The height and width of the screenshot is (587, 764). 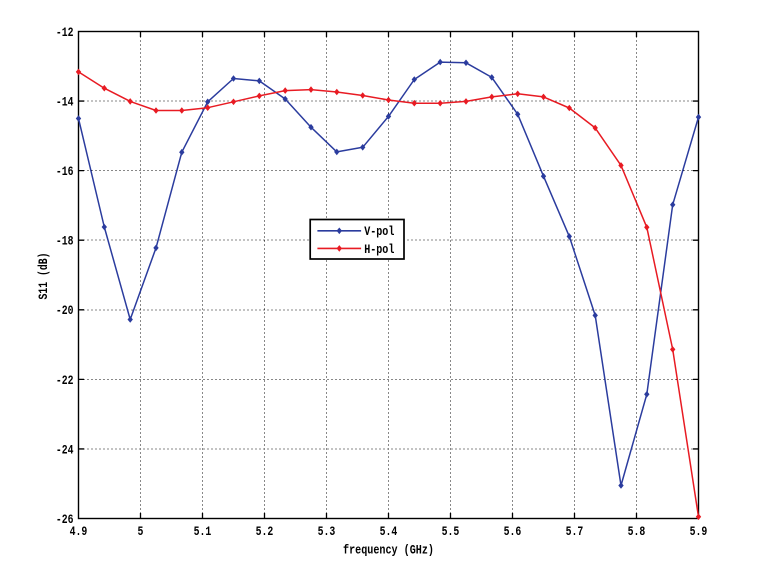 I want to click on svg-text: V-pol, so click(x=379, y=232).